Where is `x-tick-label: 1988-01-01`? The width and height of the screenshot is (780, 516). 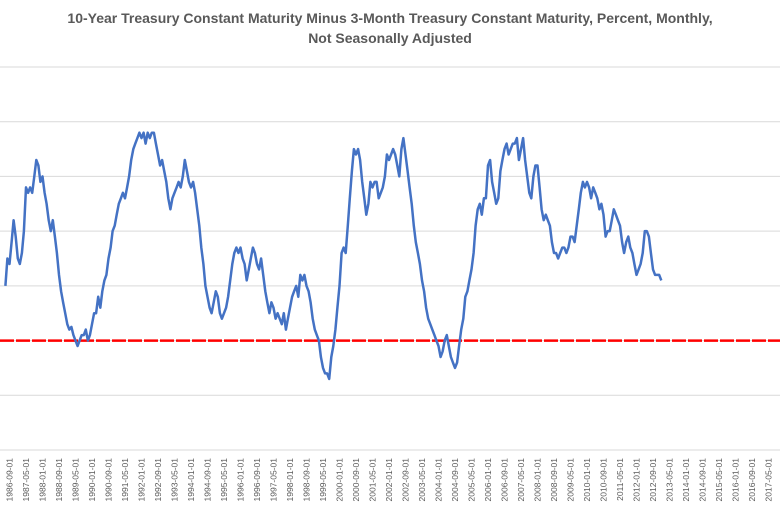
x-tick-label: 1988-01-01 is located at coordinates (43, 480).